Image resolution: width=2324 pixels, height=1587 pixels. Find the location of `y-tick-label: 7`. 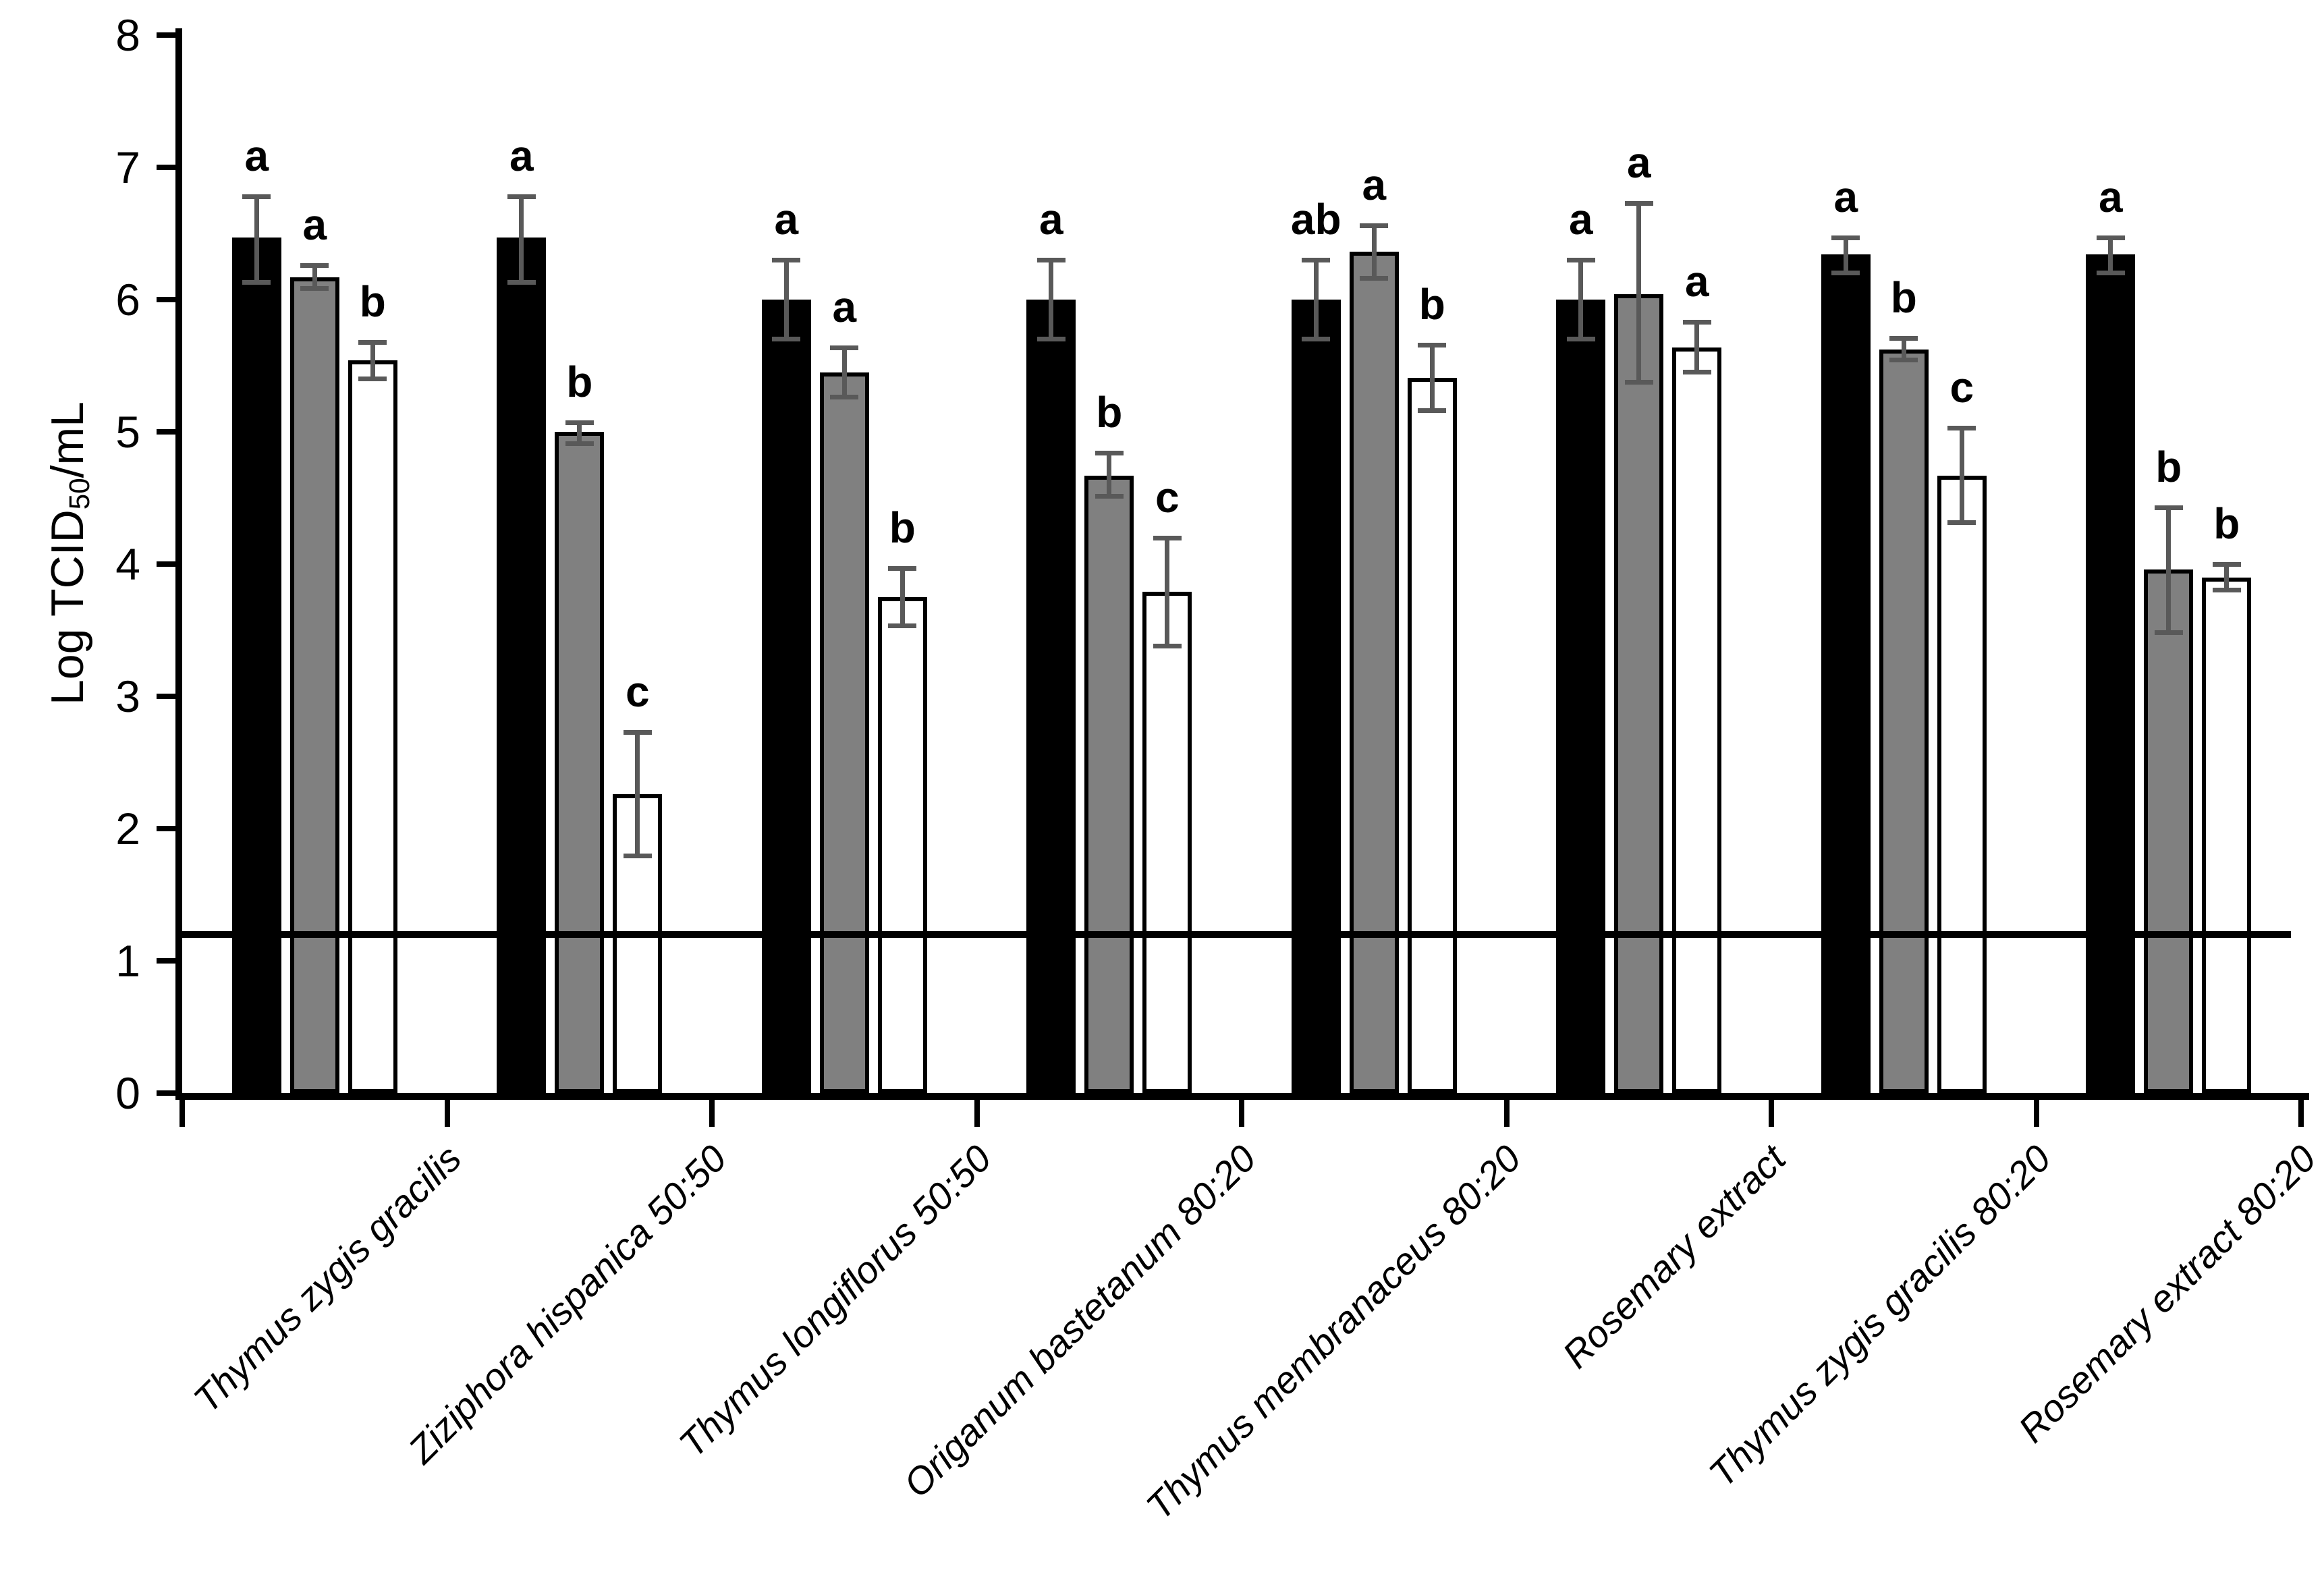

y-tick-label: 7 is located at coordinates (127, 167).